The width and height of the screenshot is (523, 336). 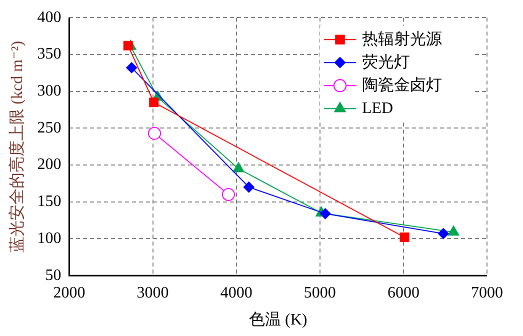 What do you see at coordinates (402, 39) in the screenshot?
I see `legend-label: 热辐射光源` at bounding box center [402, 39].